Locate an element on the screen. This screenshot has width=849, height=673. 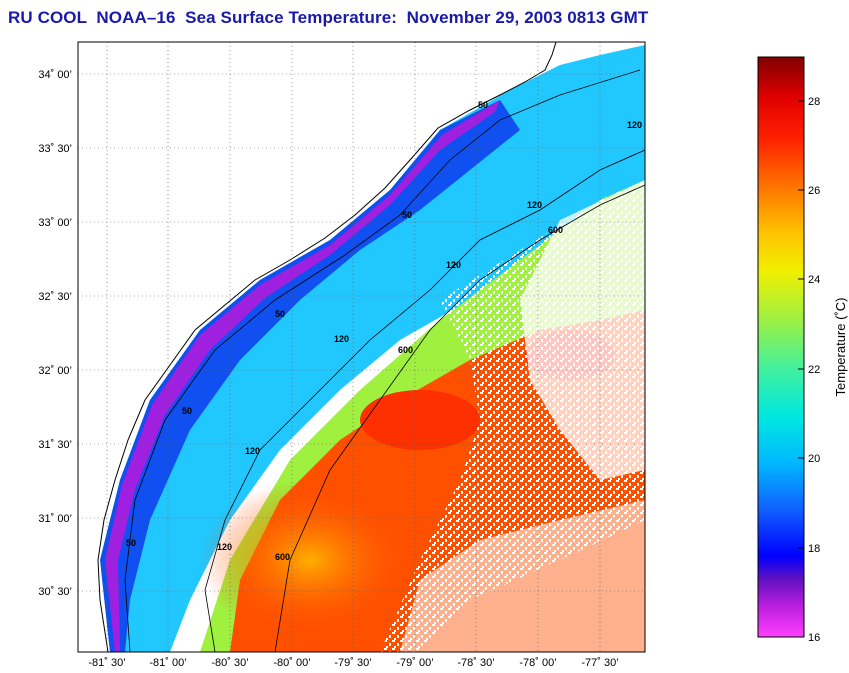
lat-tick-label: 31˚ 30’ is located at coordinates (55, 445).